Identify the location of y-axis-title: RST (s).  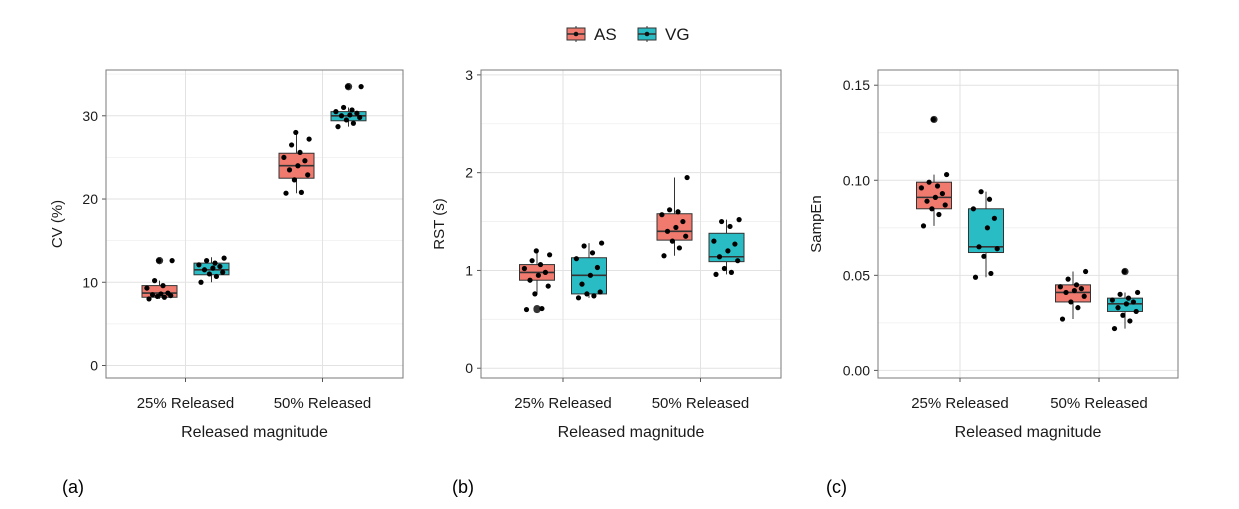
(439, 223).